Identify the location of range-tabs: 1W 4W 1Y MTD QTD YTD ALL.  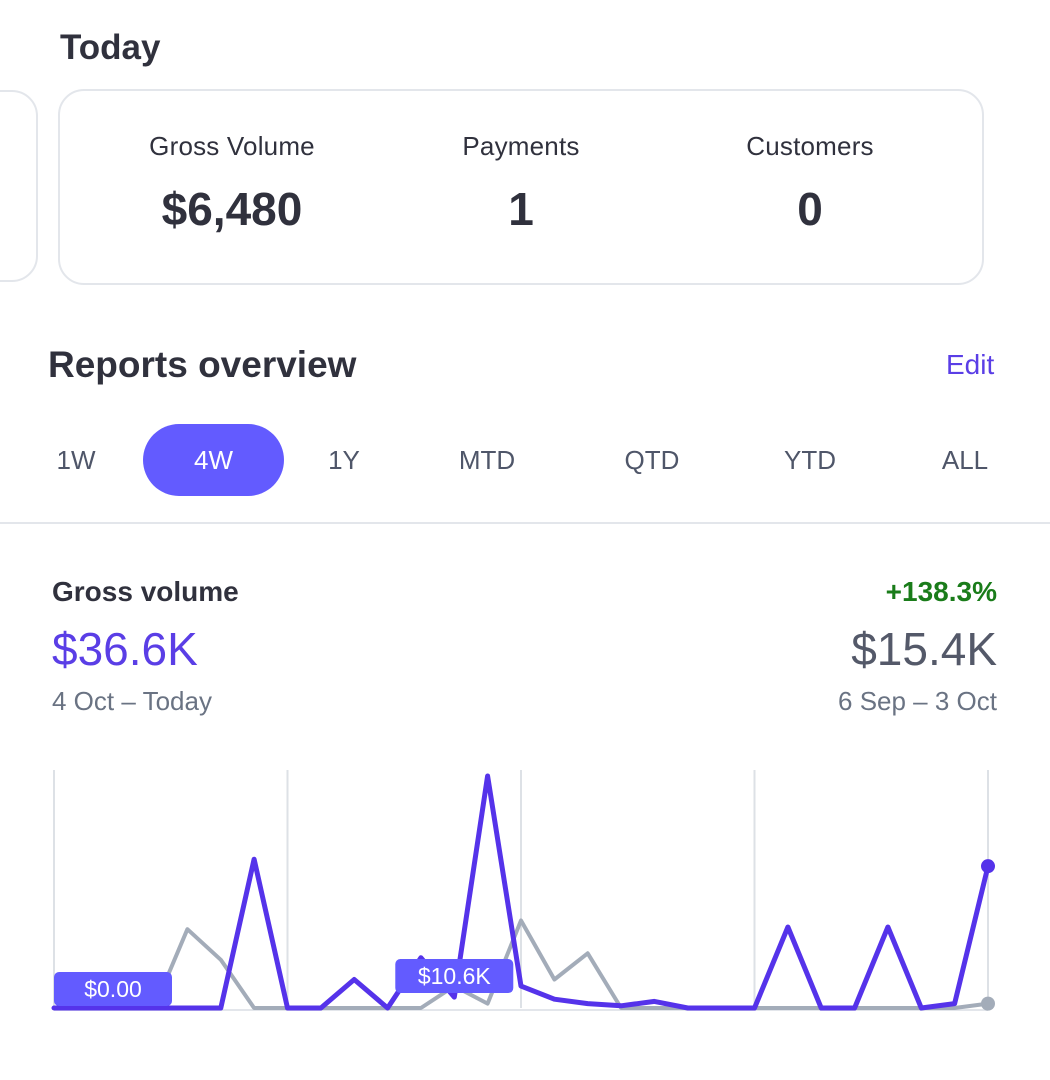
(525, 460).